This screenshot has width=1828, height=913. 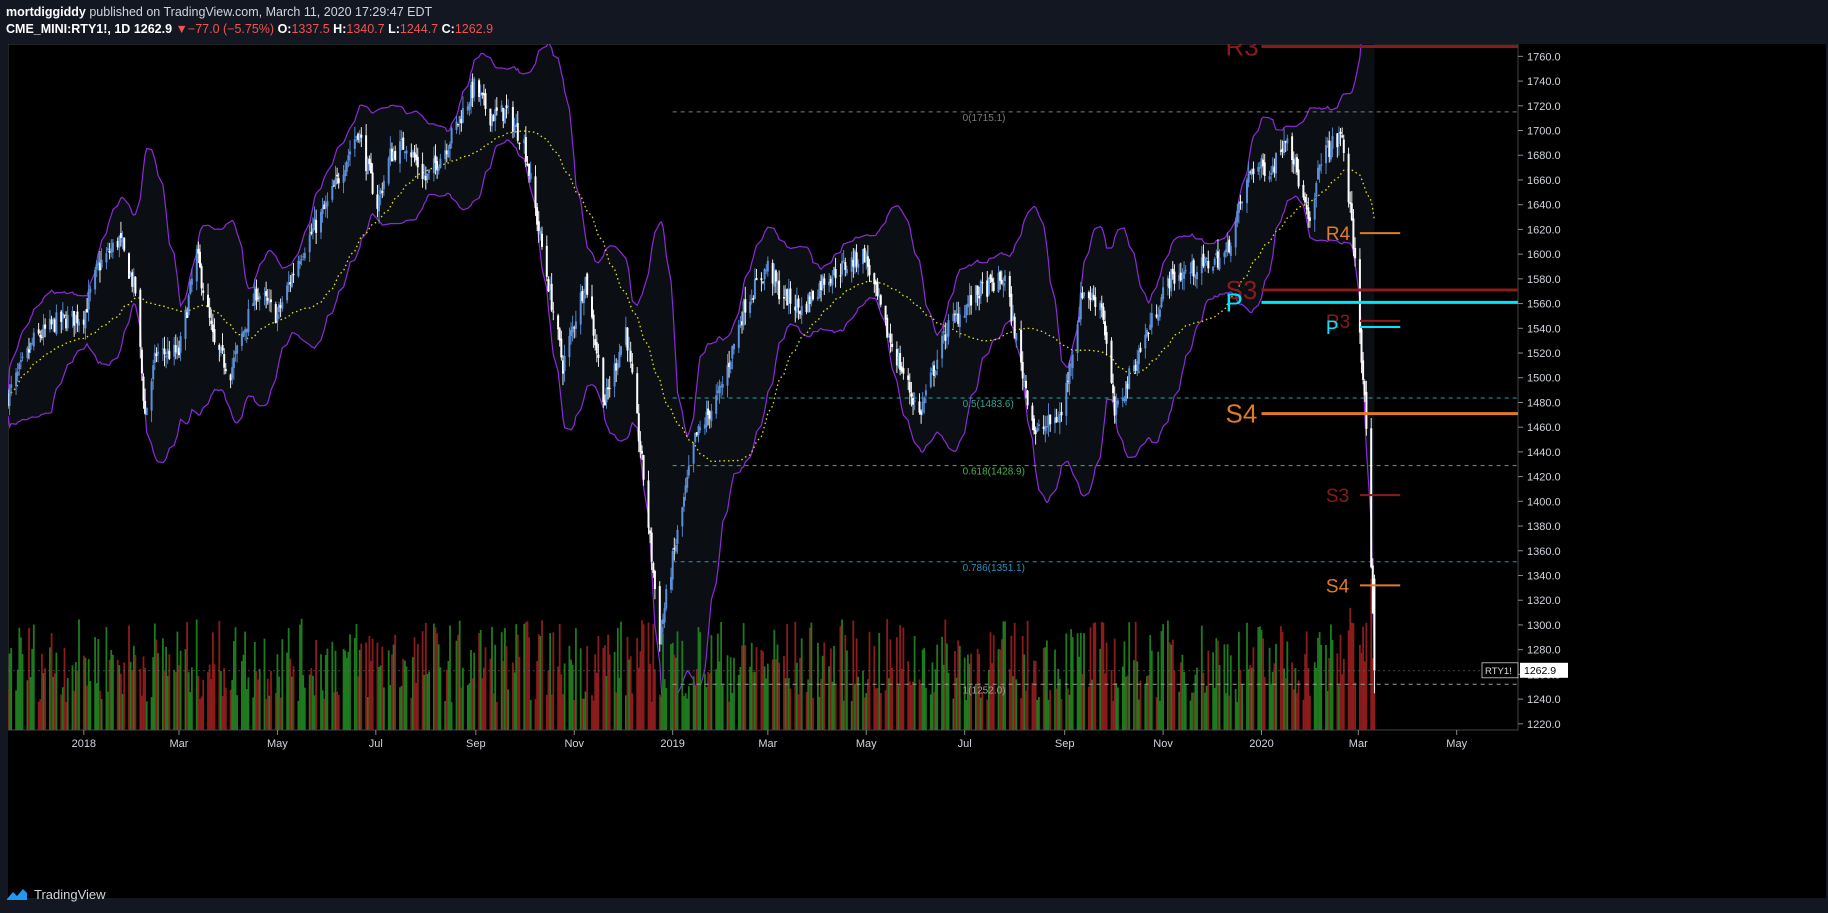 What do you see at coordinates (46, 12) in the screenshot?
I see `author-name: mortdiggiddy` at bounding box center [46, 12].